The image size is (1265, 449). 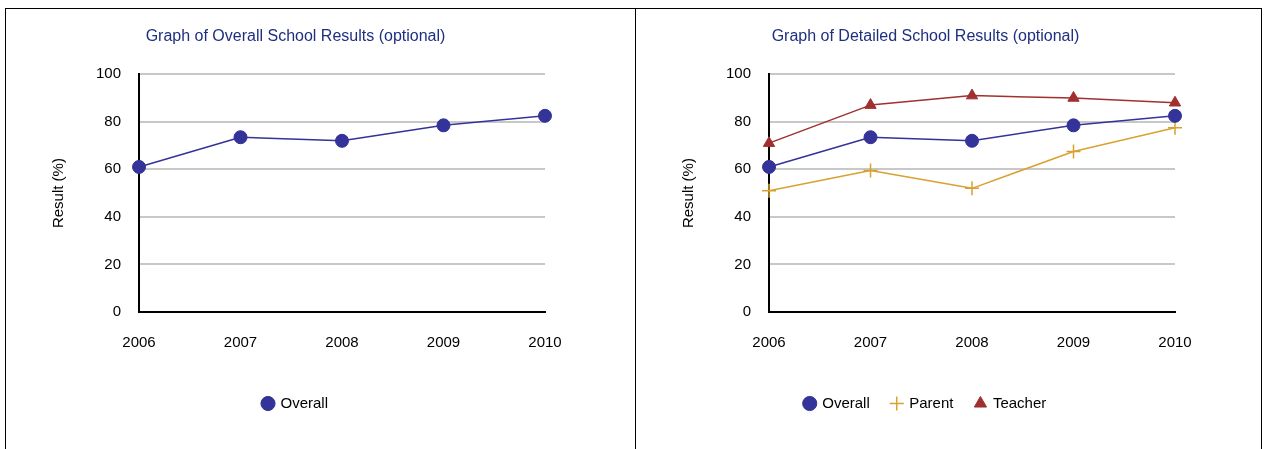 What do you see at coordinates (932, 402) in the screenshot?
I see `legend-label: Parent` at bounding box center [932, 402].